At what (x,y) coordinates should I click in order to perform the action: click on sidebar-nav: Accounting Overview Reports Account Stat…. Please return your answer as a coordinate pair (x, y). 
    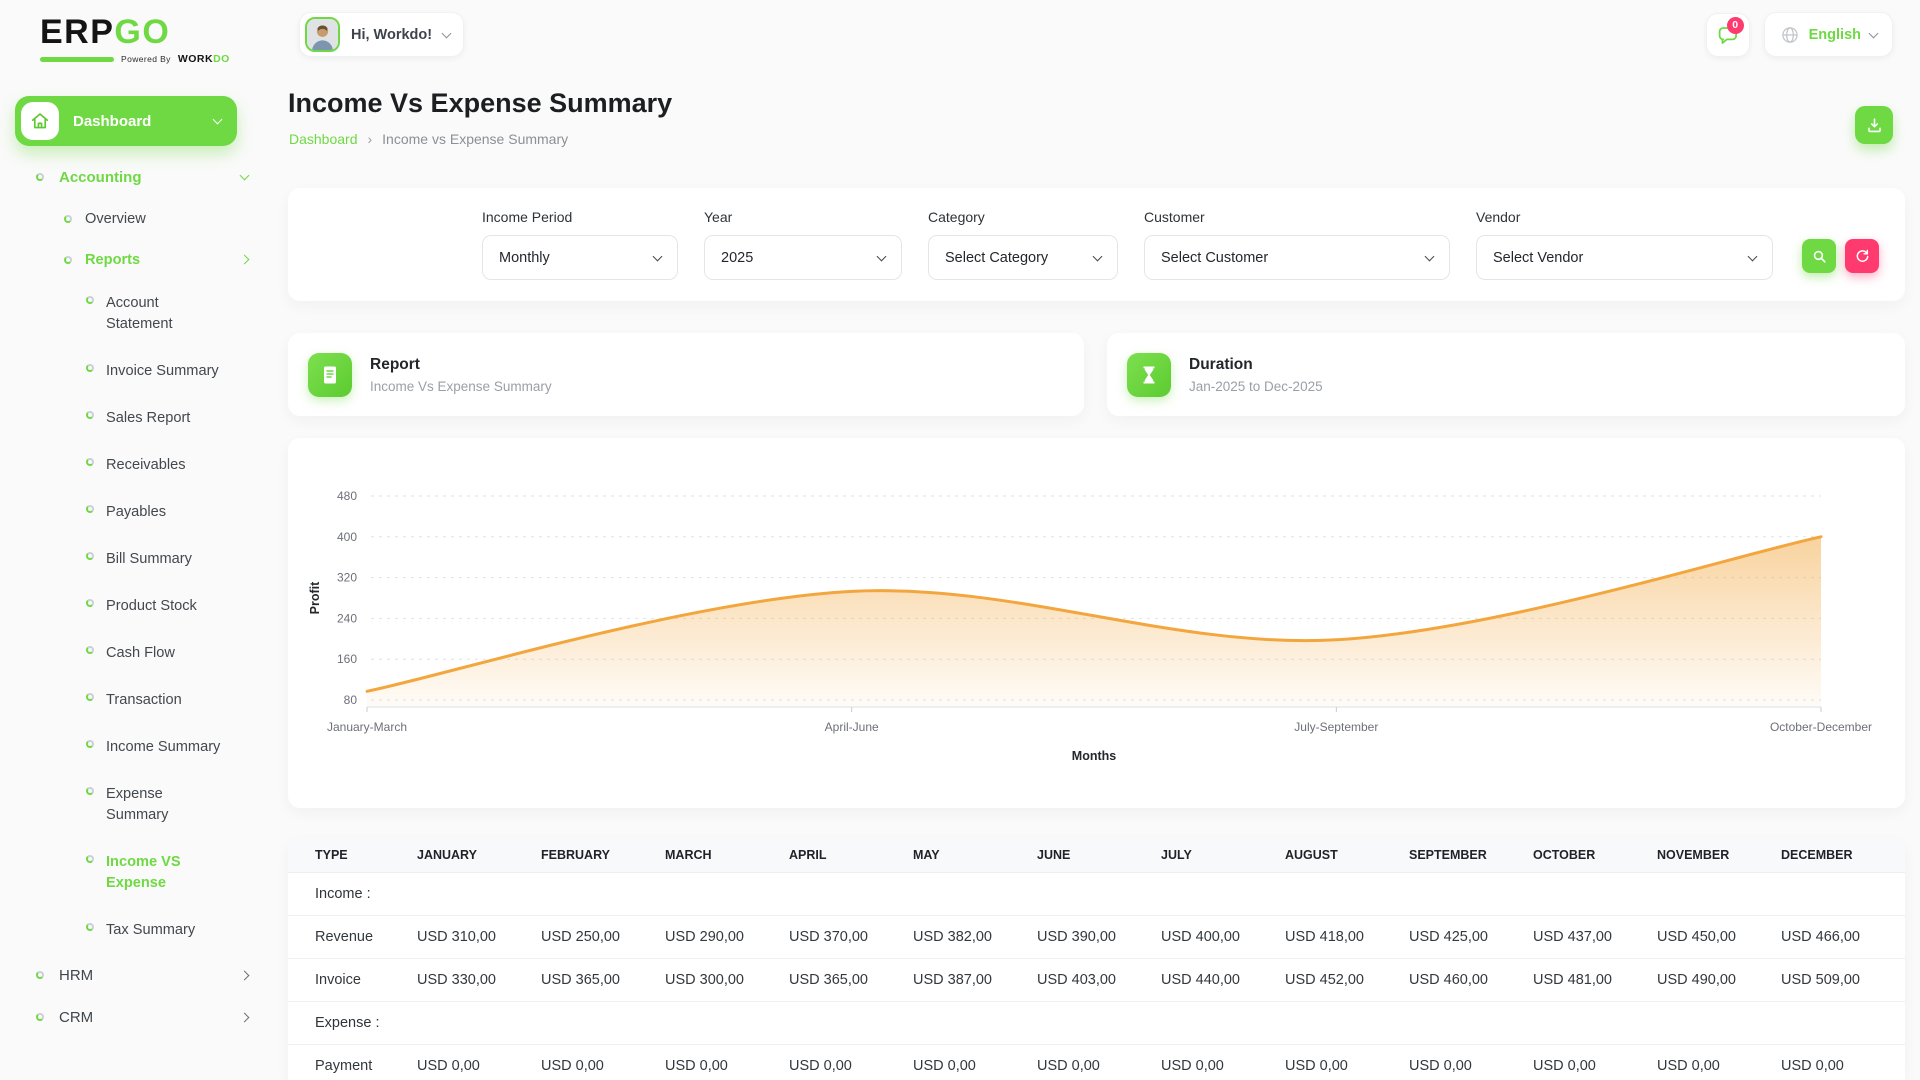
    Looking at the image, I should click on (135, 597).